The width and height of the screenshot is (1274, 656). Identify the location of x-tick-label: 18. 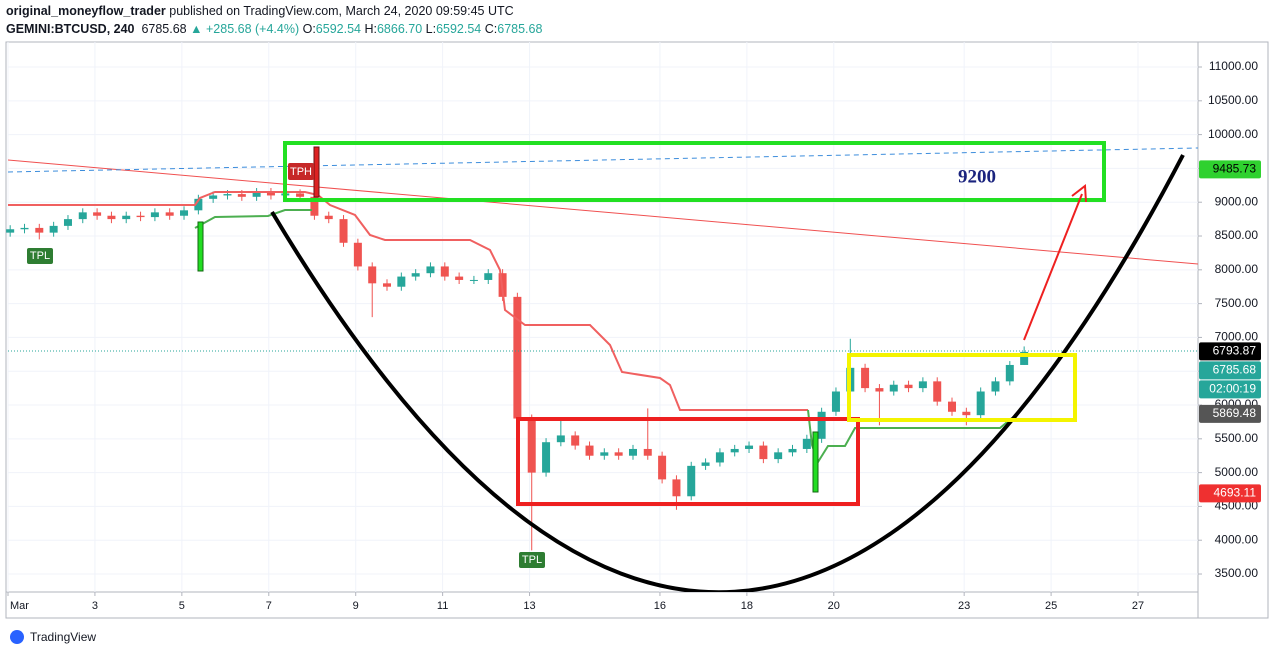
(747, 606).